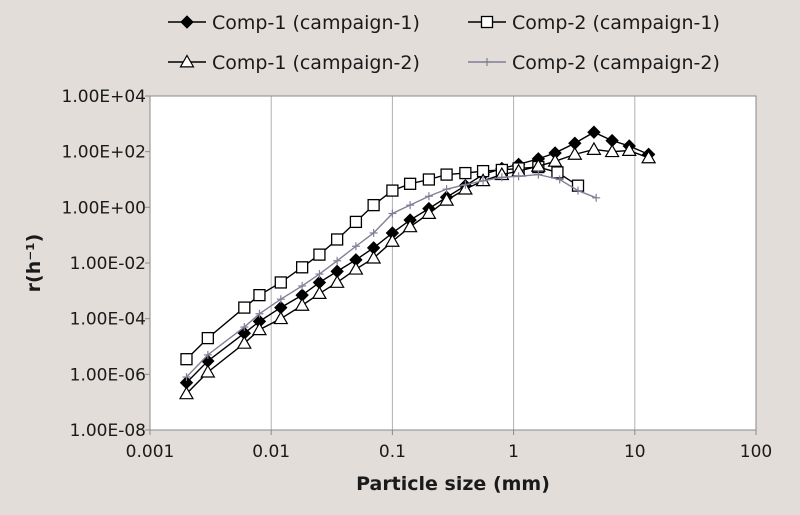  What do you see at coordinates (513, 452) in the screenshot?
I see `x-tick-label: 1` at bounding box center [513, 452].